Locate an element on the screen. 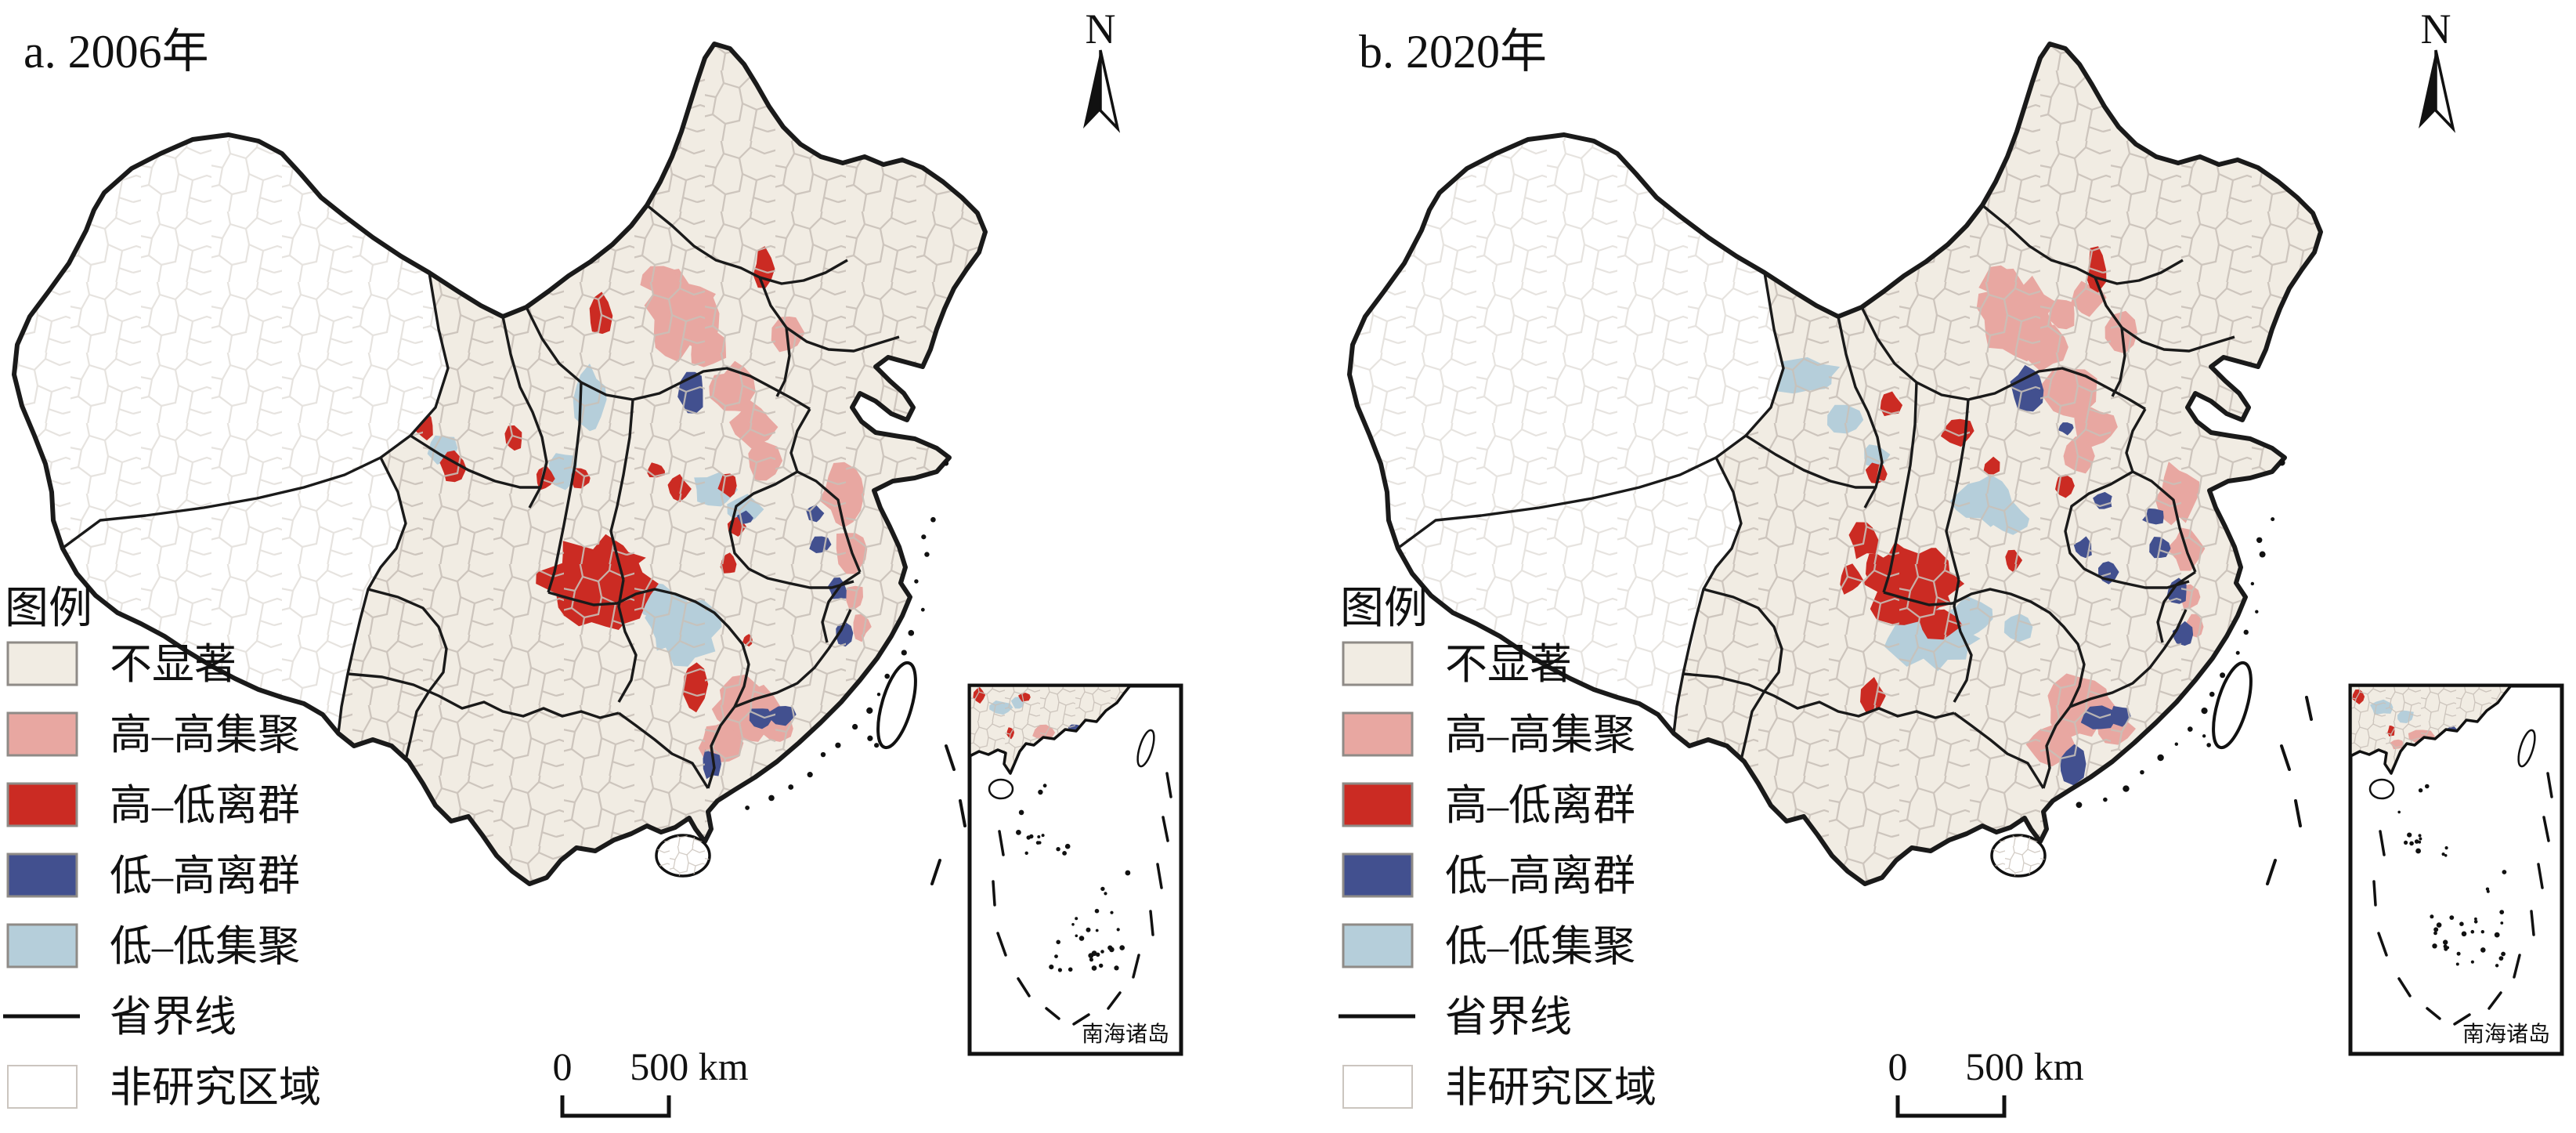 The image size is (2576, 1133). inset-mesh is located at coordinates (1050, 729).